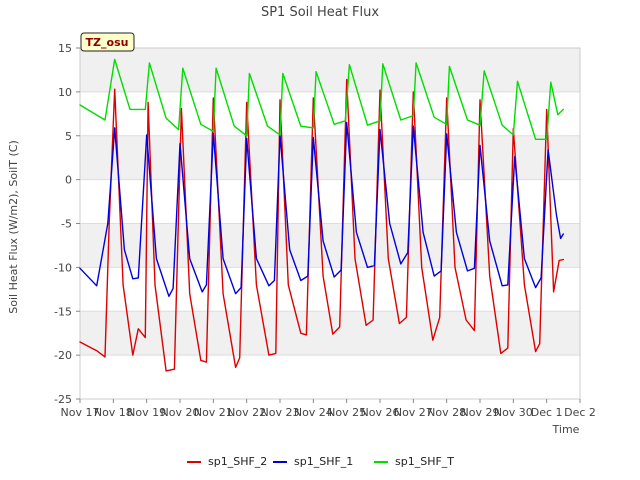  What do you see at coordinates (246, 412) in the screenshot?
I see `x-tick-label: Nov 22` at bounding box center [246, 412].